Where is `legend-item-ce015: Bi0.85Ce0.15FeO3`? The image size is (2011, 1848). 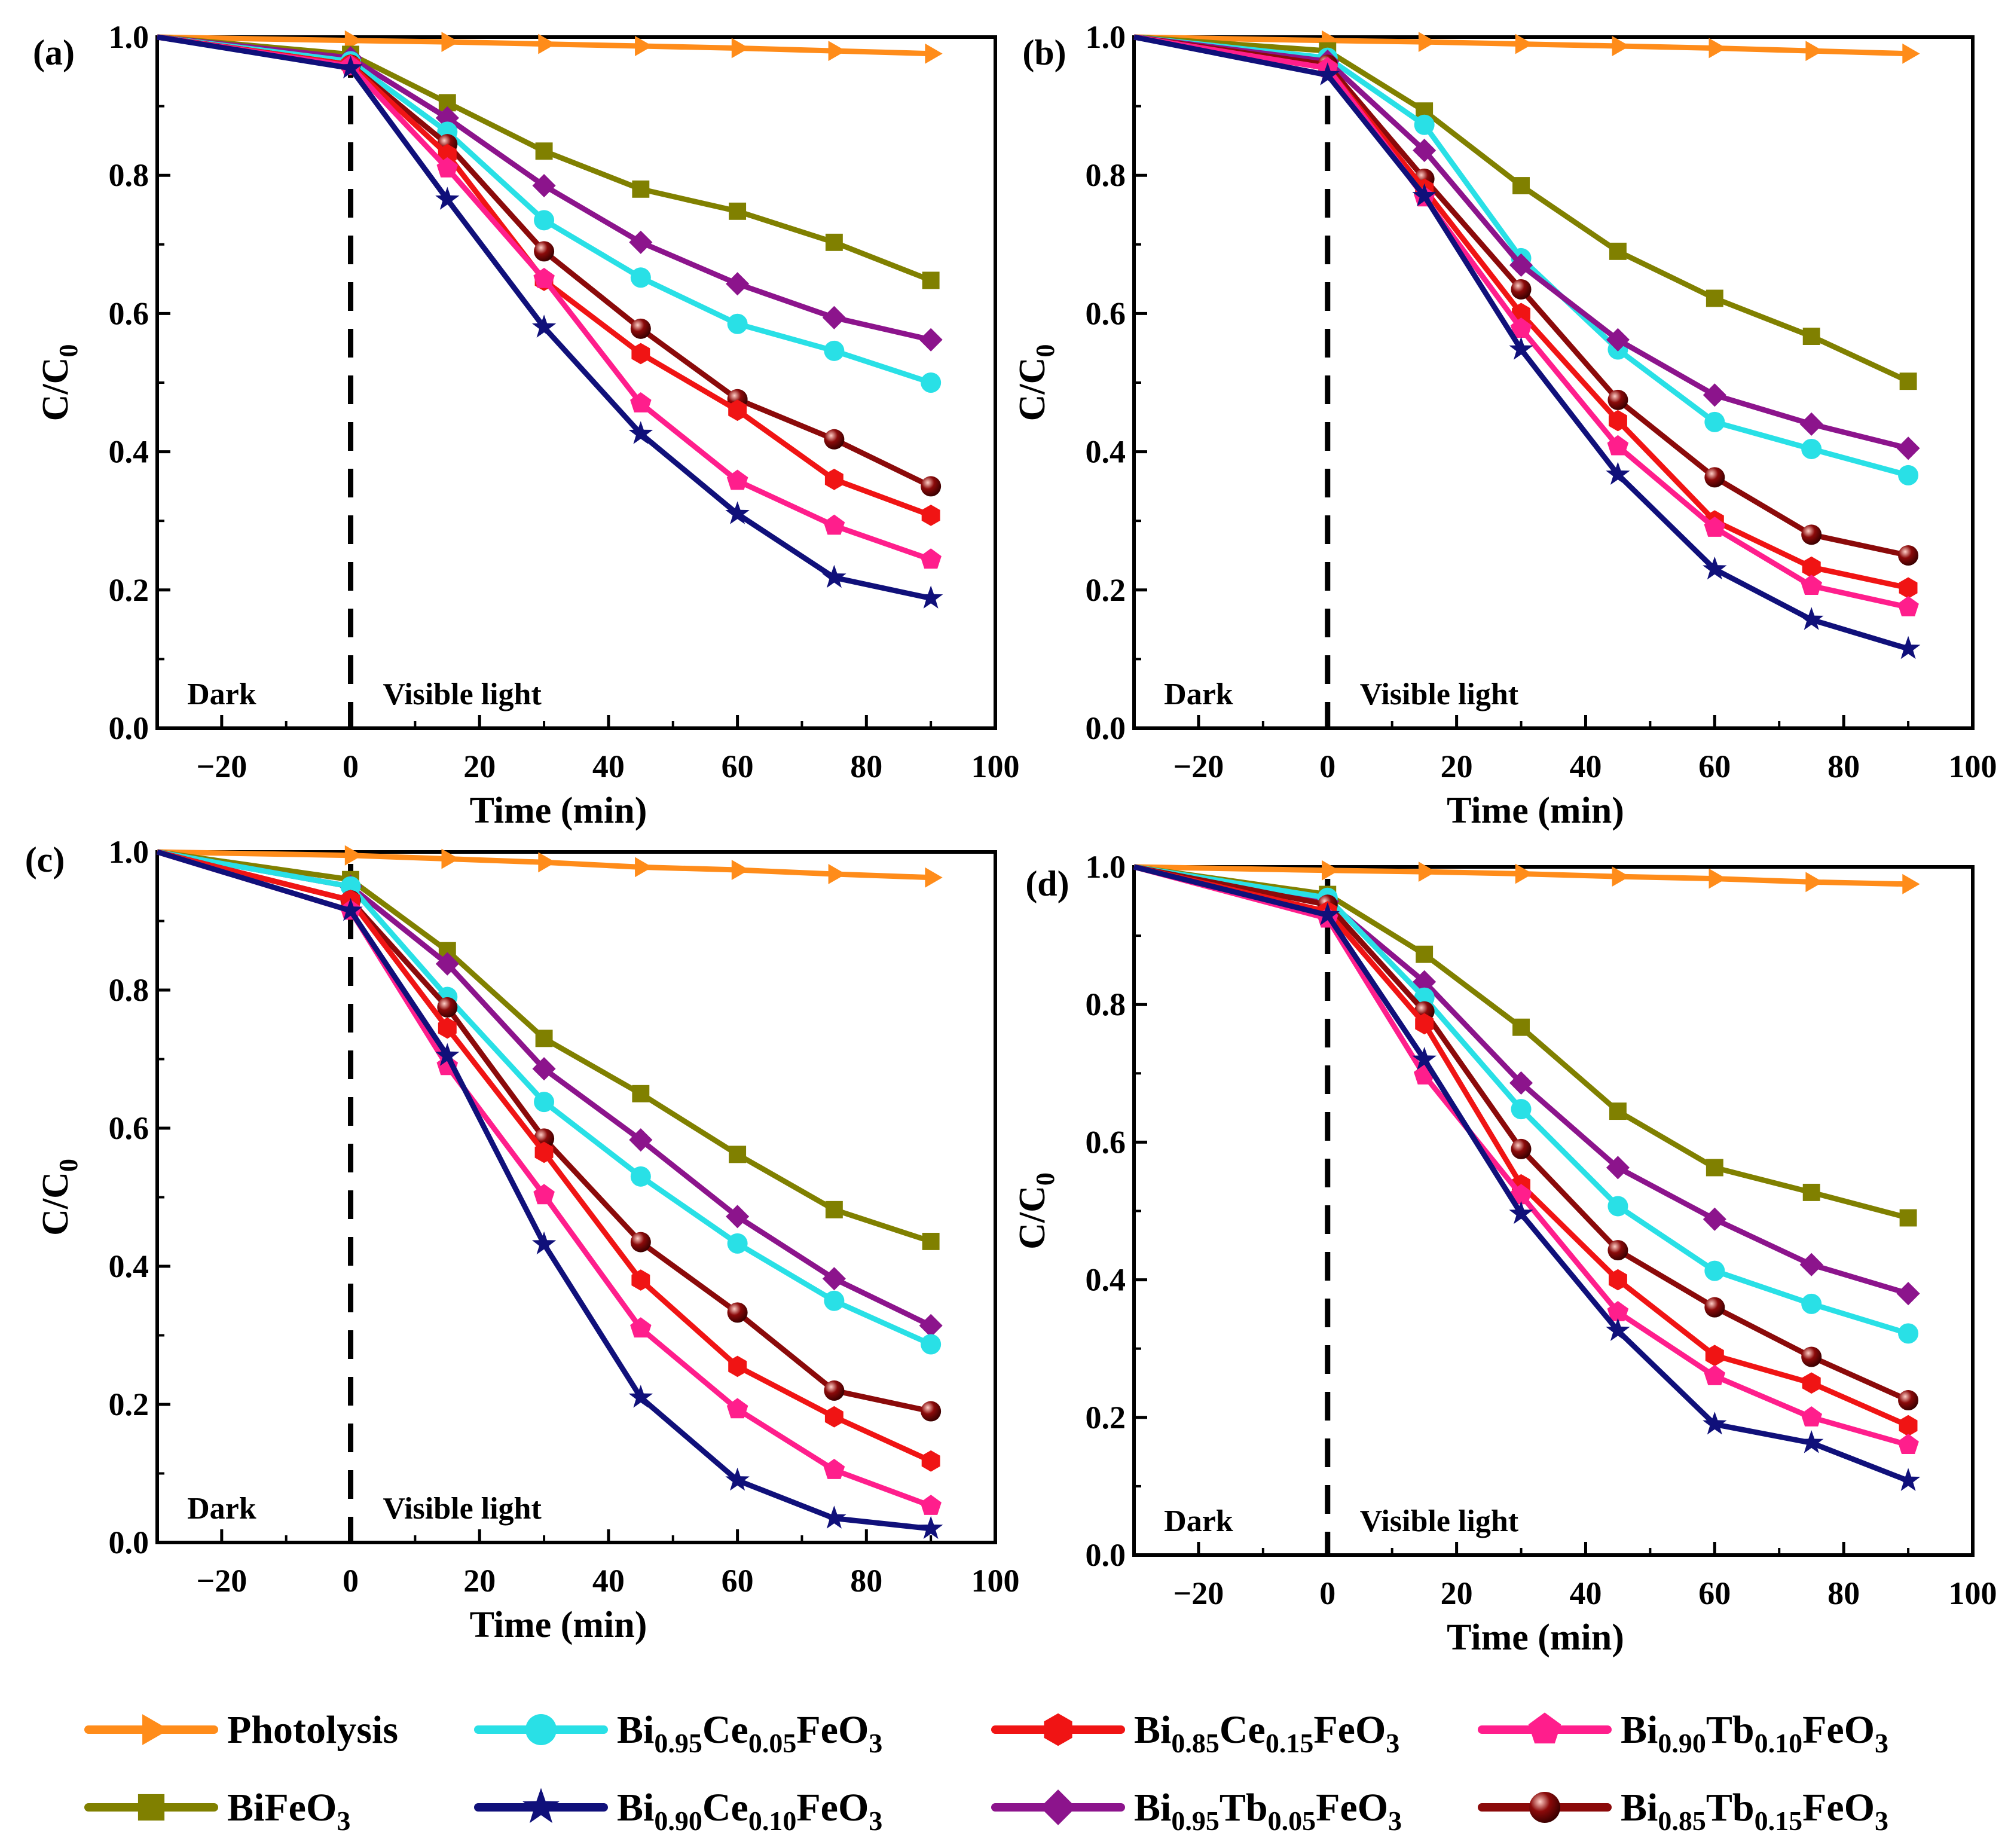
legend-item-ce015: Bi0.85Ce0.15FeO3 is located at coordinates (1195, 1733).